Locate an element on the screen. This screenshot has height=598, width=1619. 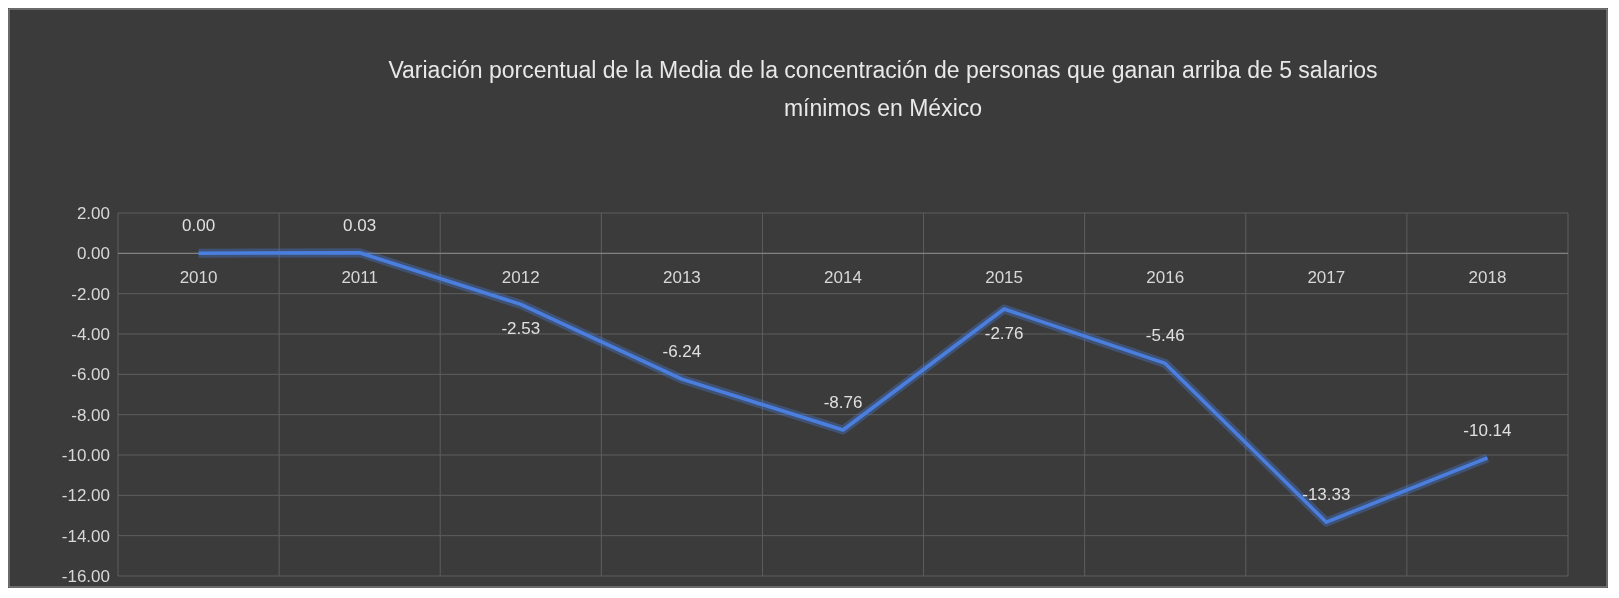
x-tick-label: 2018 is located at coordinates (1487, 278).